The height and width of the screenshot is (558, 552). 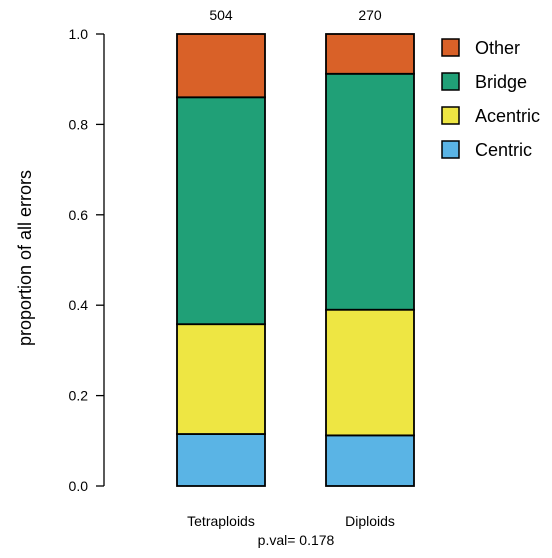 I want to click on bar-segment-bridge-tetraploids, so click(x=221, y=211).